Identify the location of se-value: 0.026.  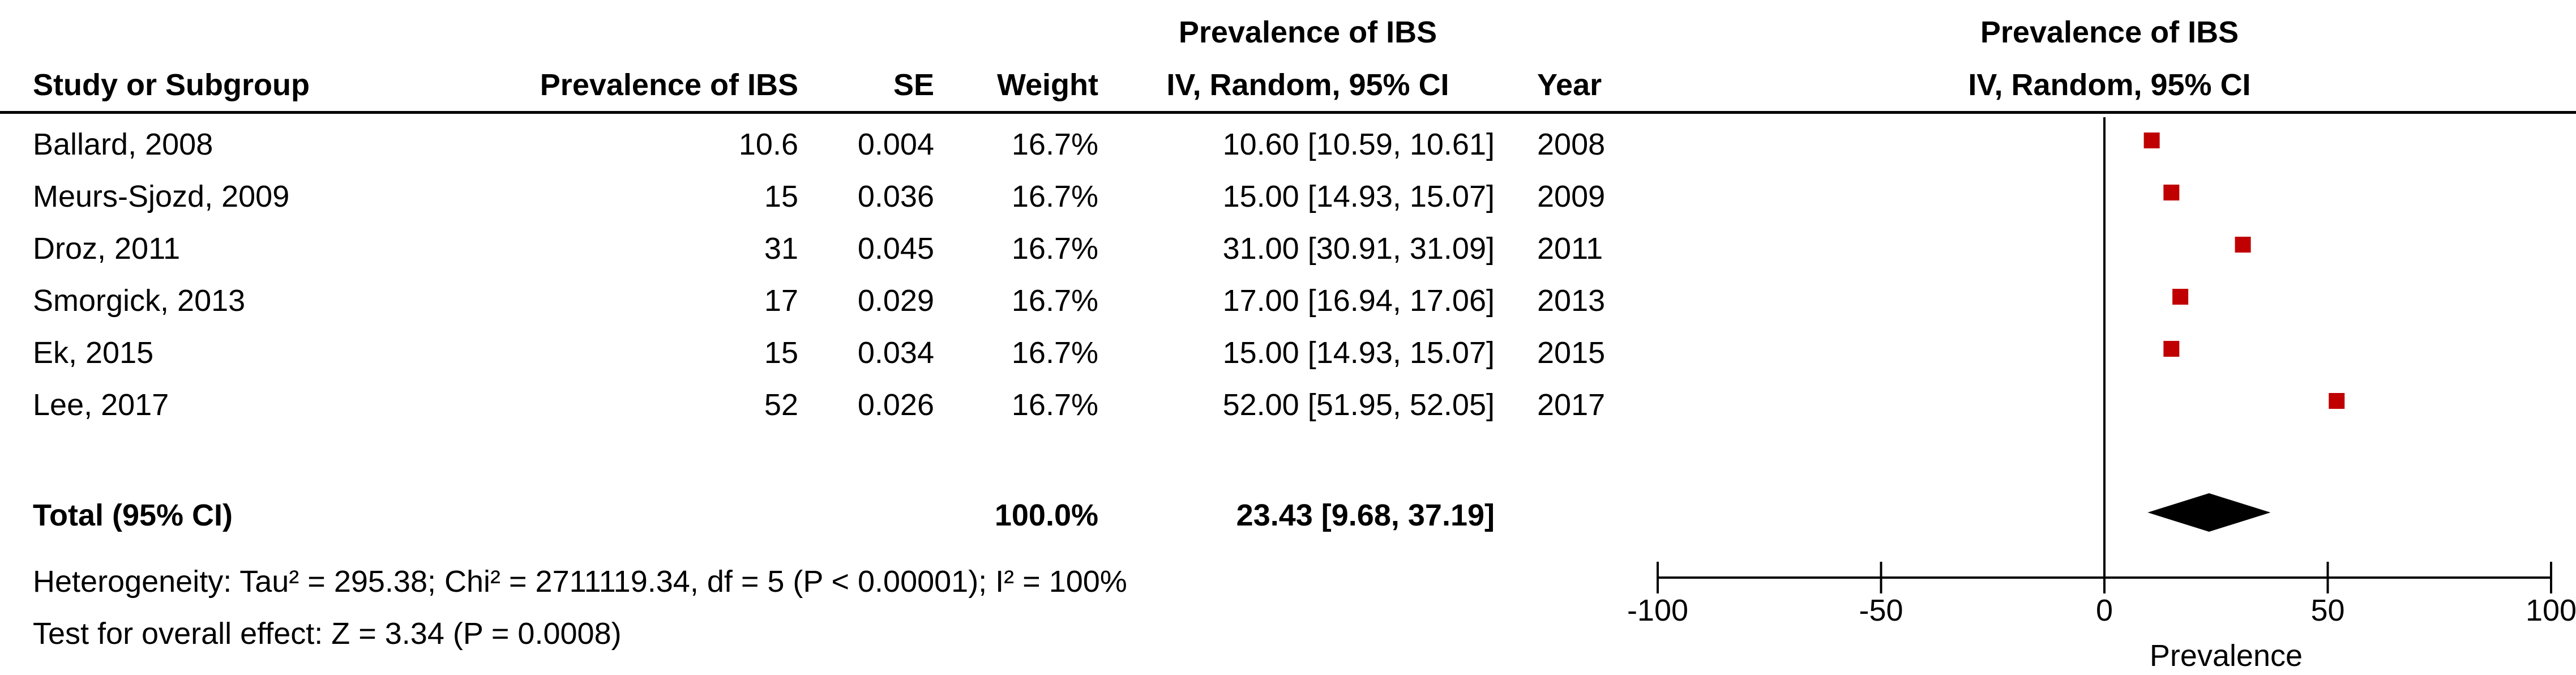
(895, 405).